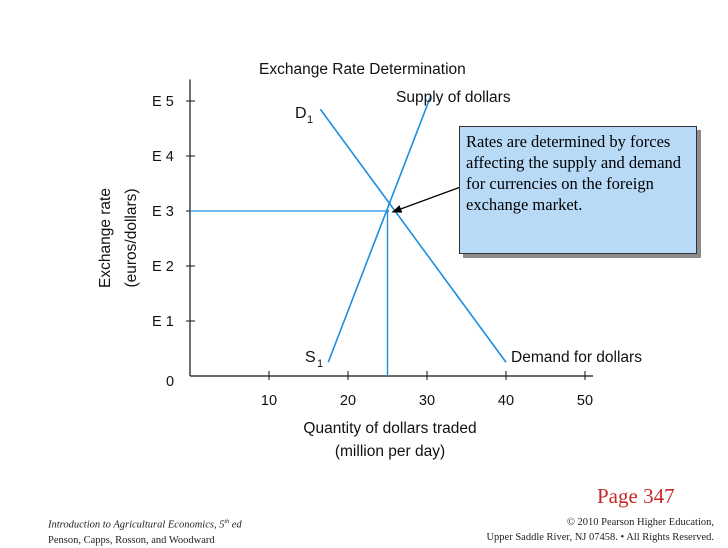 This screenshot has width=728, height=548. What do you see at coordinates (585, 401) in the screenshot?
I see `x-tick-label: 50` at bounding box center [585, 401].